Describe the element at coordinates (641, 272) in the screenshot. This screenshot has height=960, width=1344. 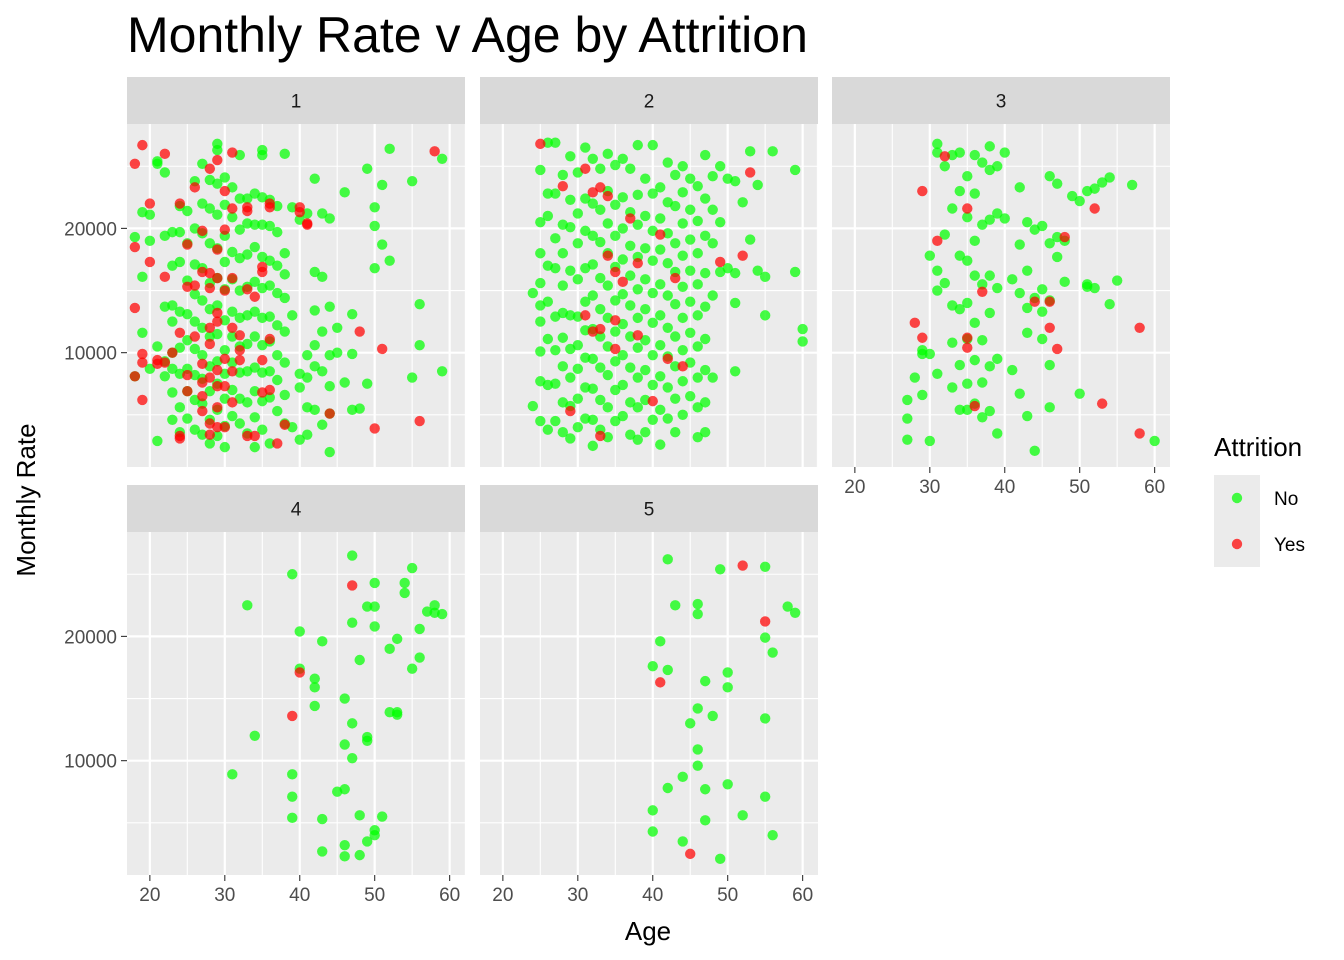
I see `facet-panel-2: 2` at that location.